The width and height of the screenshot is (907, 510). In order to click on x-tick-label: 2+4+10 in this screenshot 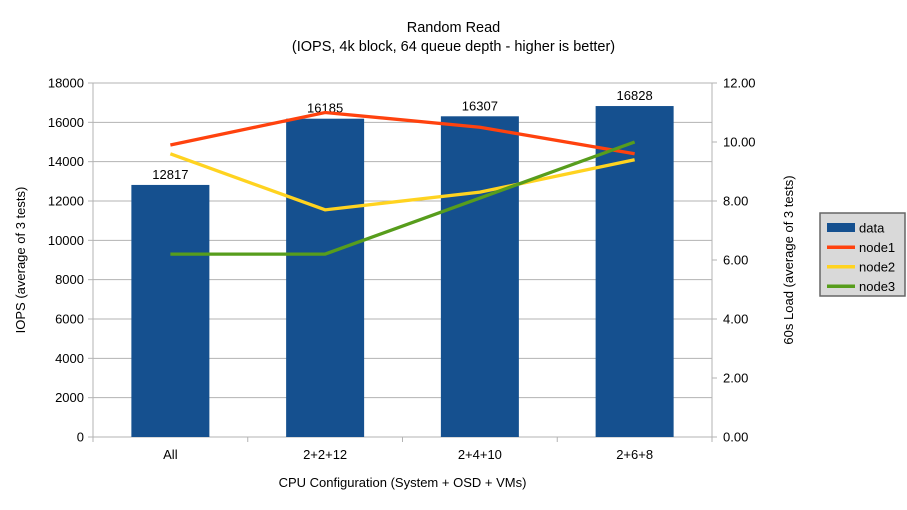, I will do `click(480, 454)`.